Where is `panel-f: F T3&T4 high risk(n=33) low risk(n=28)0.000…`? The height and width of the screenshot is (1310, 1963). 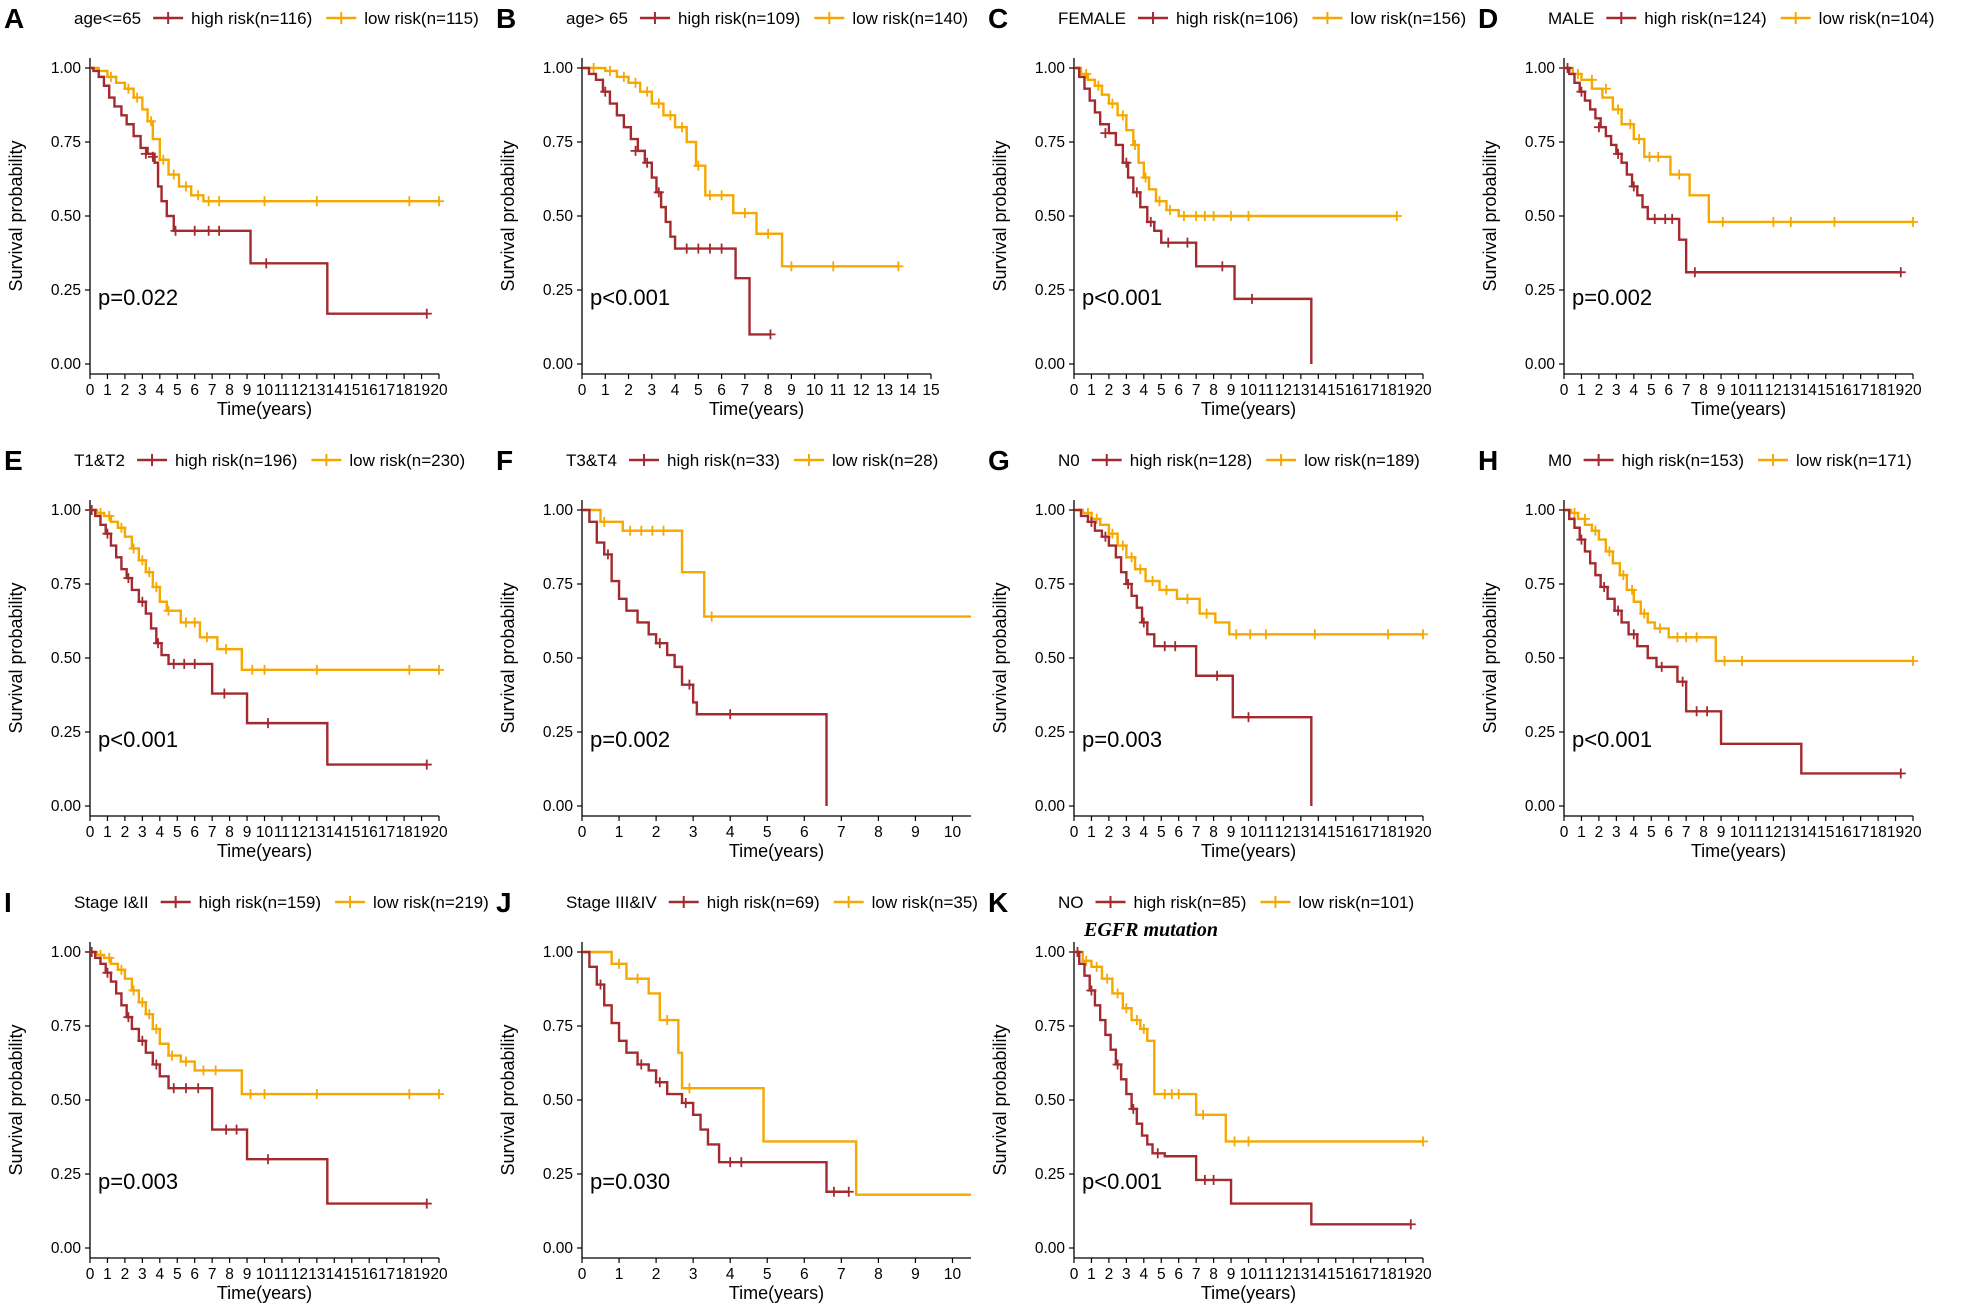 panel-f: F T3&T4 high risk(n=33) low risk(n=28)0.000… is located at coordinates (733, 653).